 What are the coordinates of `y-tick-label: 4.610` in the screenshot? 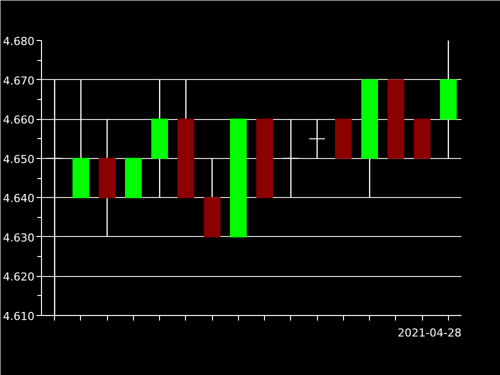 It's located at (19, 316).